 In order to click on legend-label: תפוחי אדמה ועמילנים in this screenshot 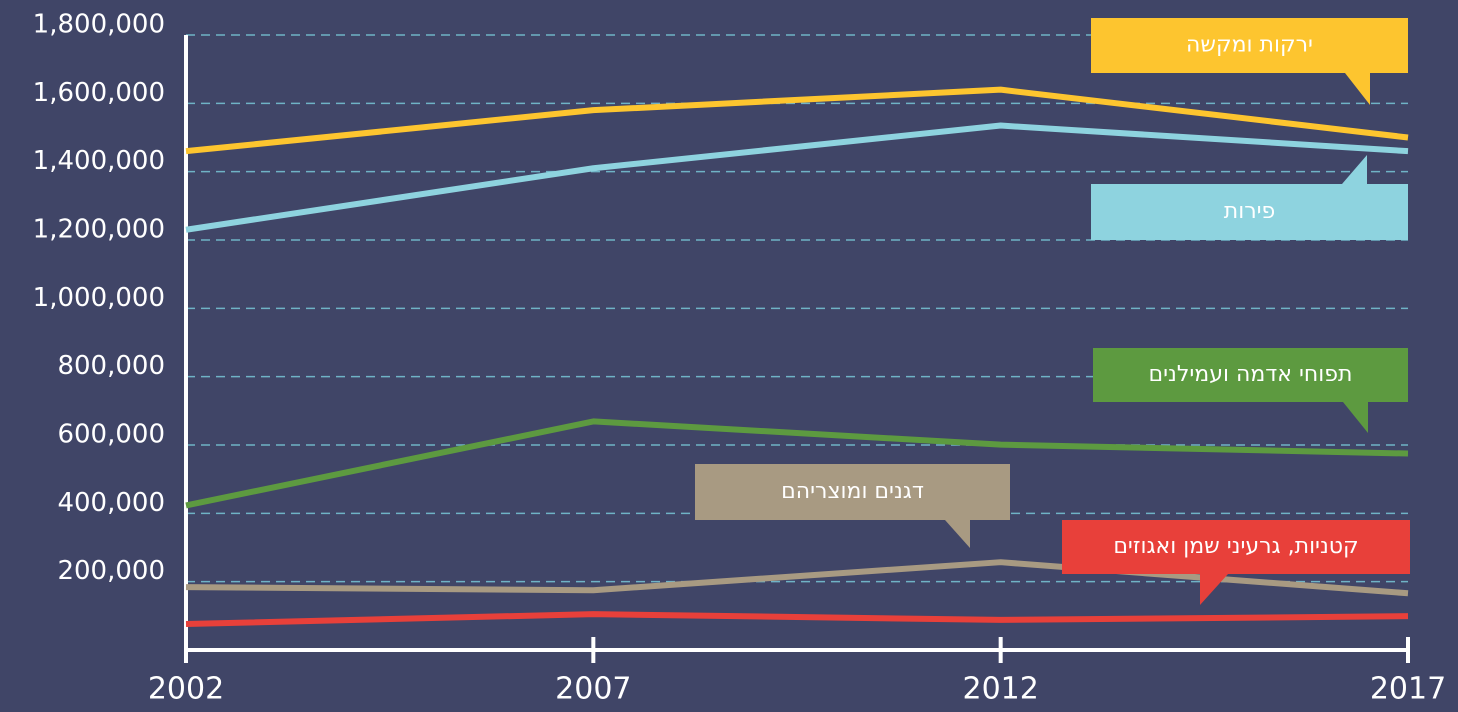, I will do `click(1251, 374)`.